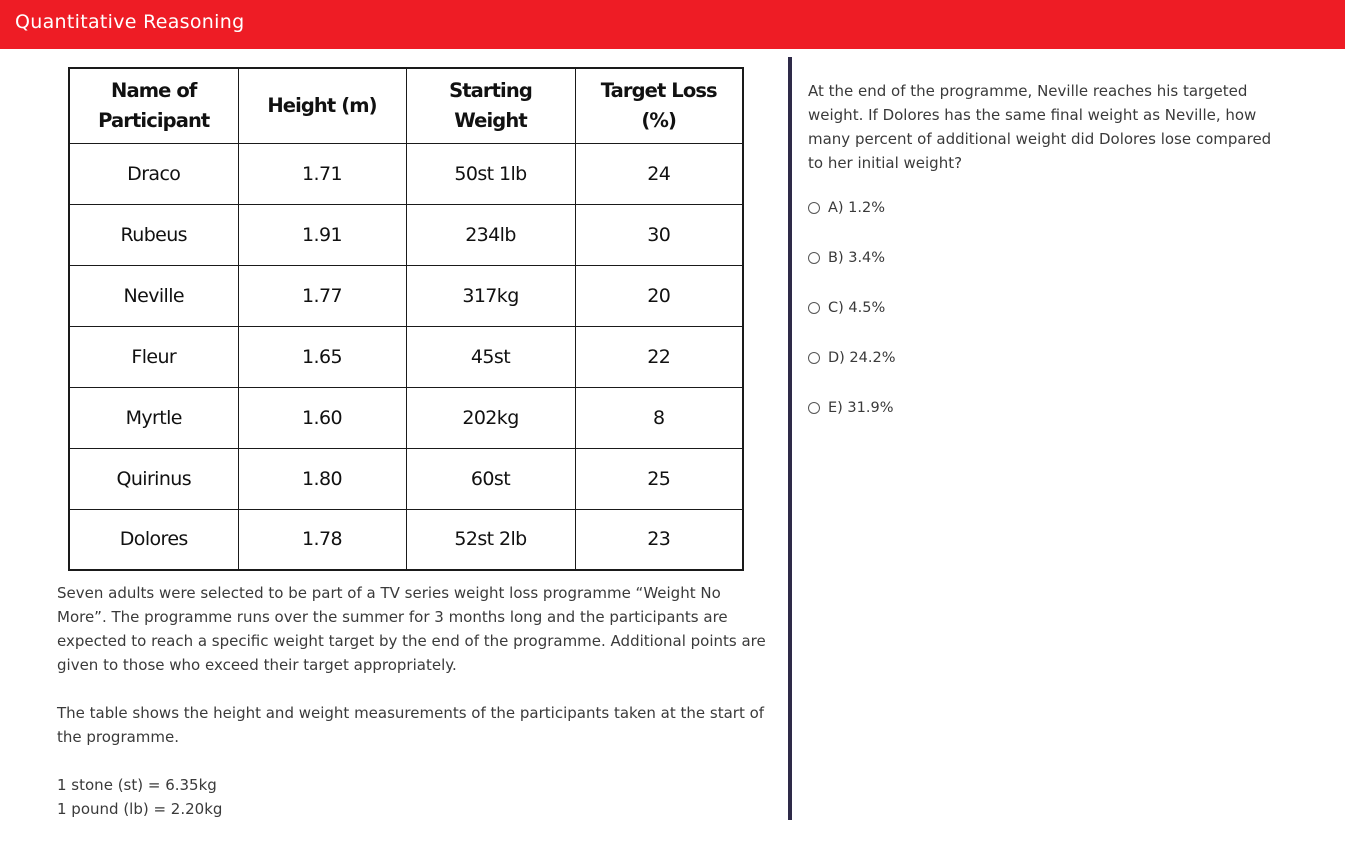 This screenshot has height=850, width=1345. Describe the element at coordinates (153, 234) in the screenshot. I see `table-cell-name: Rubeus` at that location.